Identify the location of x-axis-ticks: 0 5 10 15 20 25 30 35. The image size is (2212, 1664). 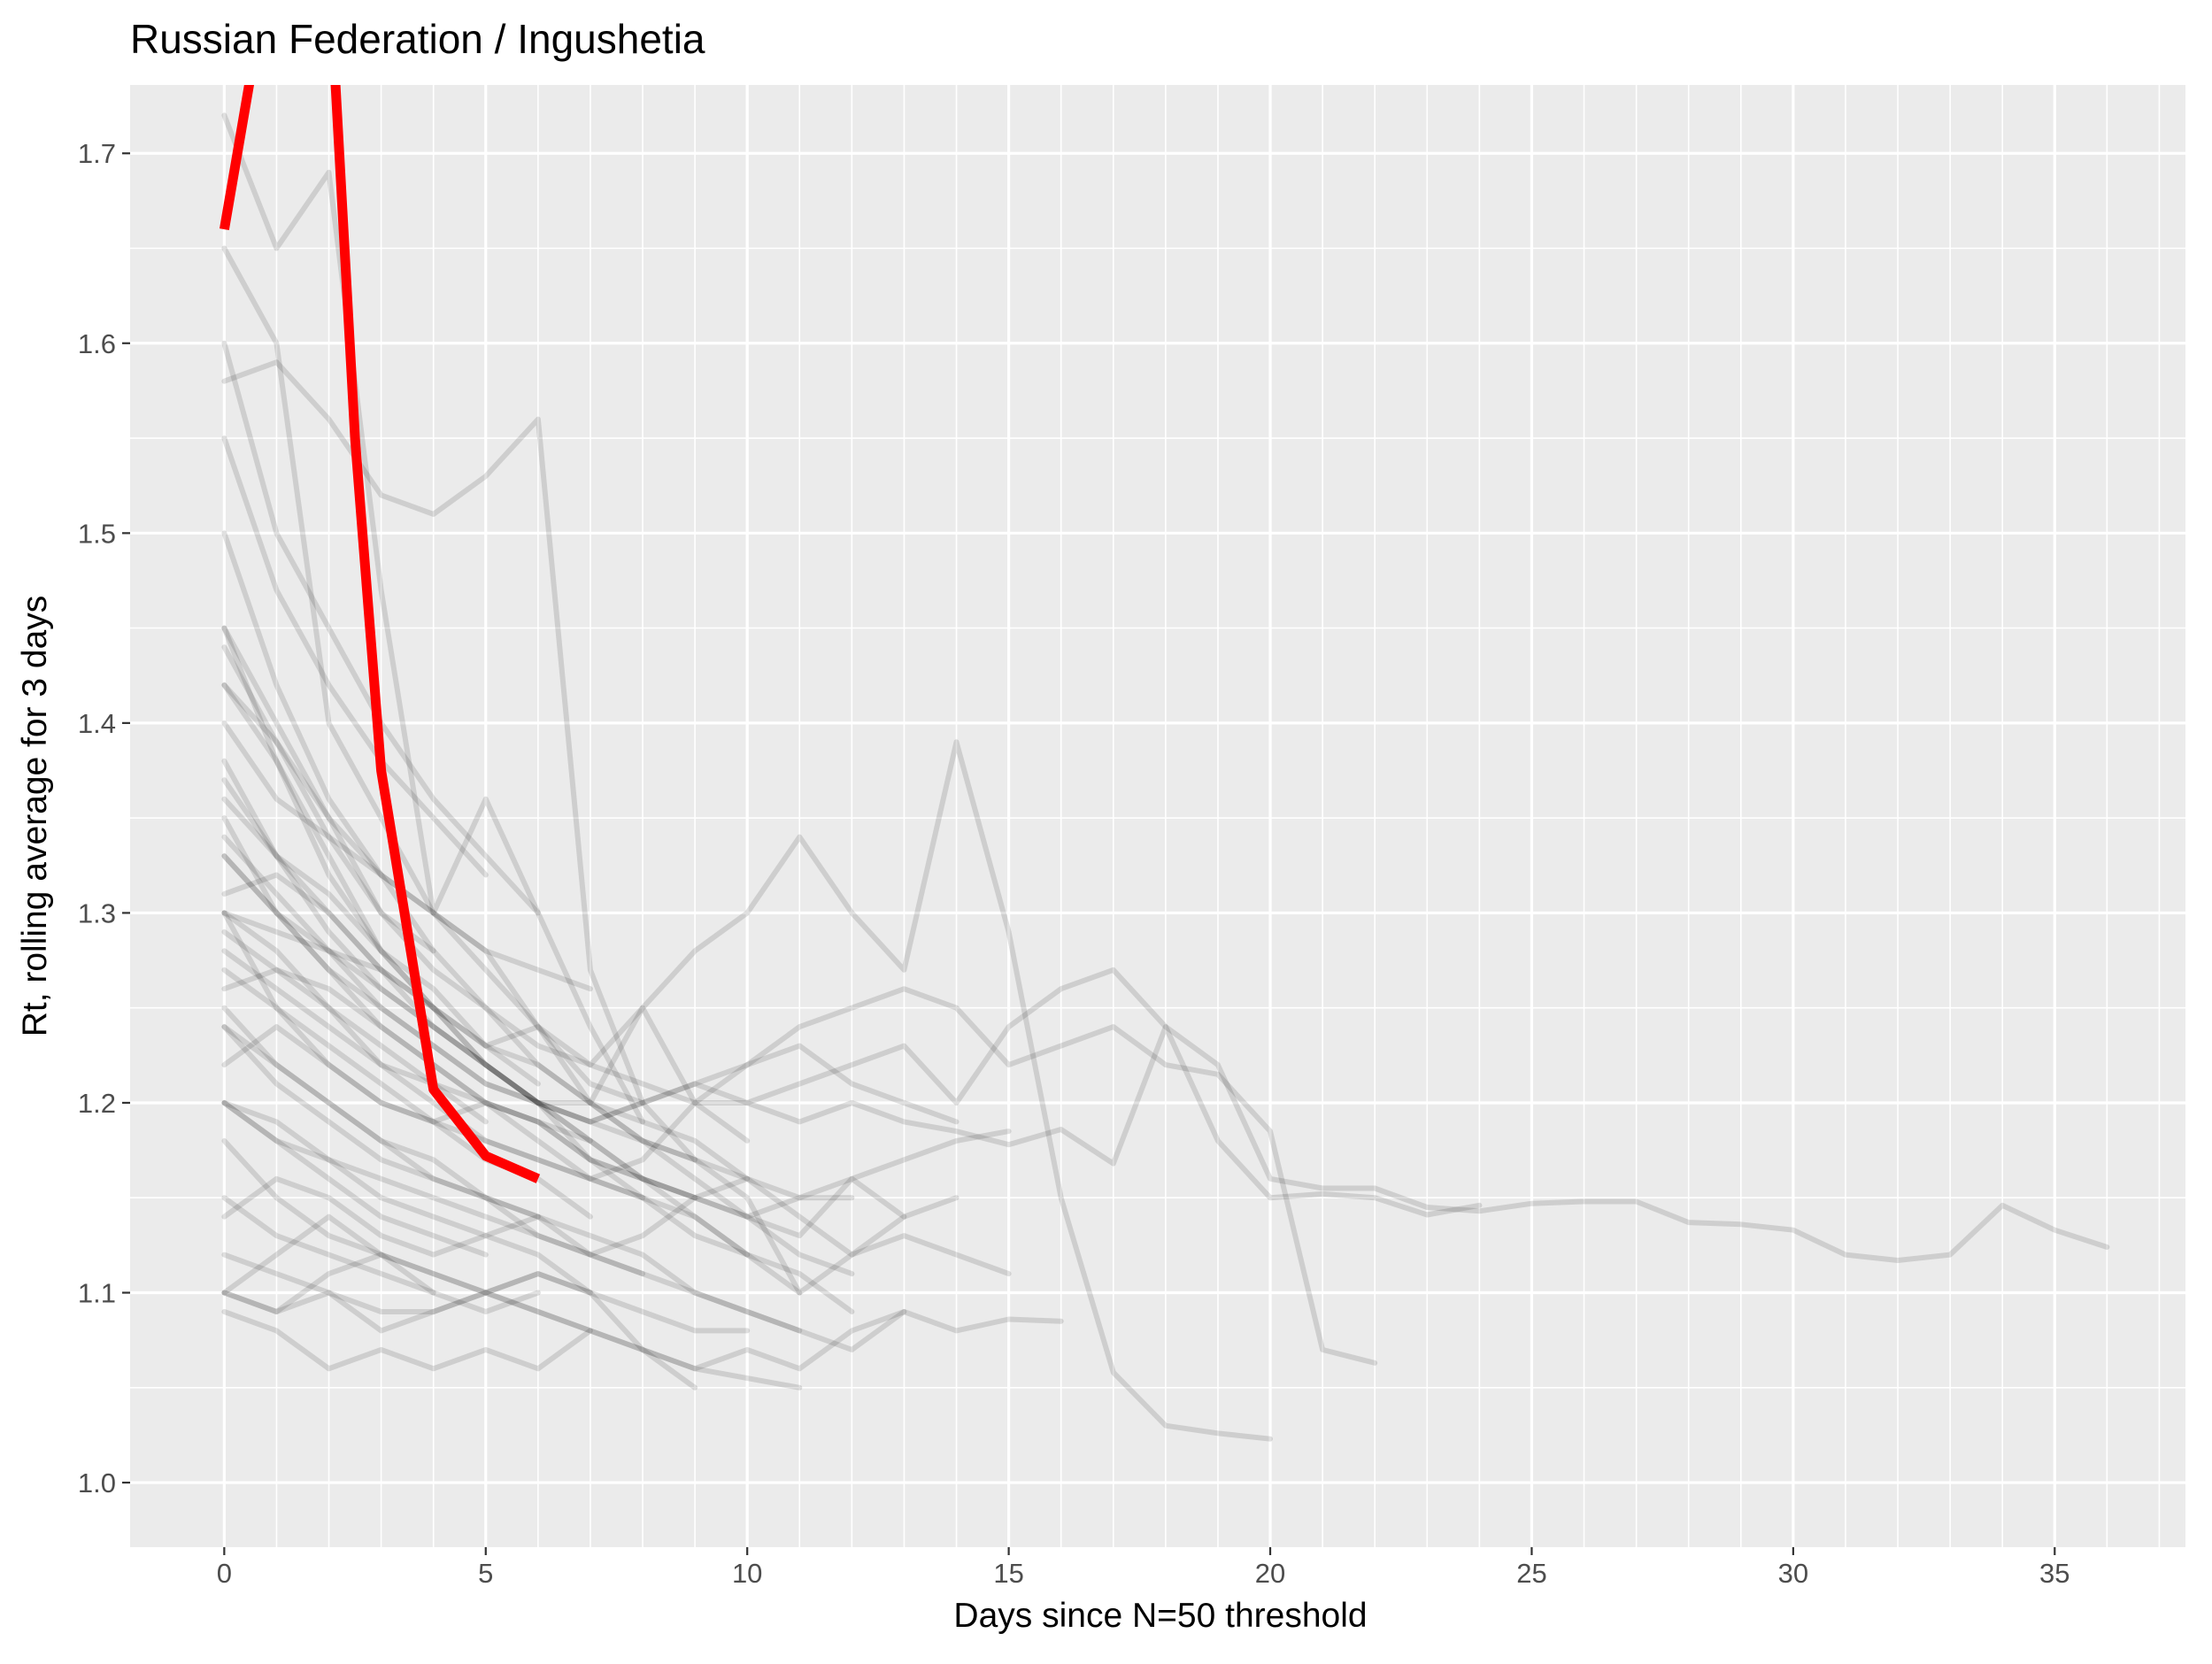
(1143, 1568).